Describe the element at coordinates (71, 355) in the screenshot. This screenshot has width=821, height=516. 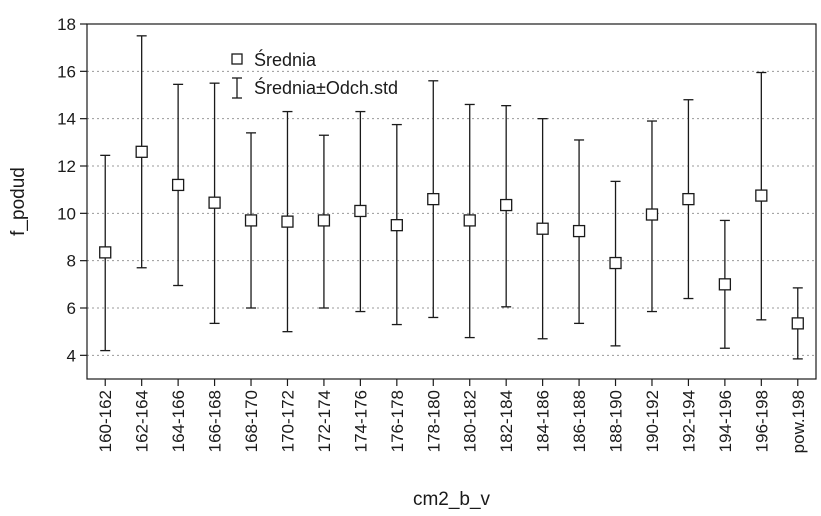
I see `y-tick-label: 4` at that location.